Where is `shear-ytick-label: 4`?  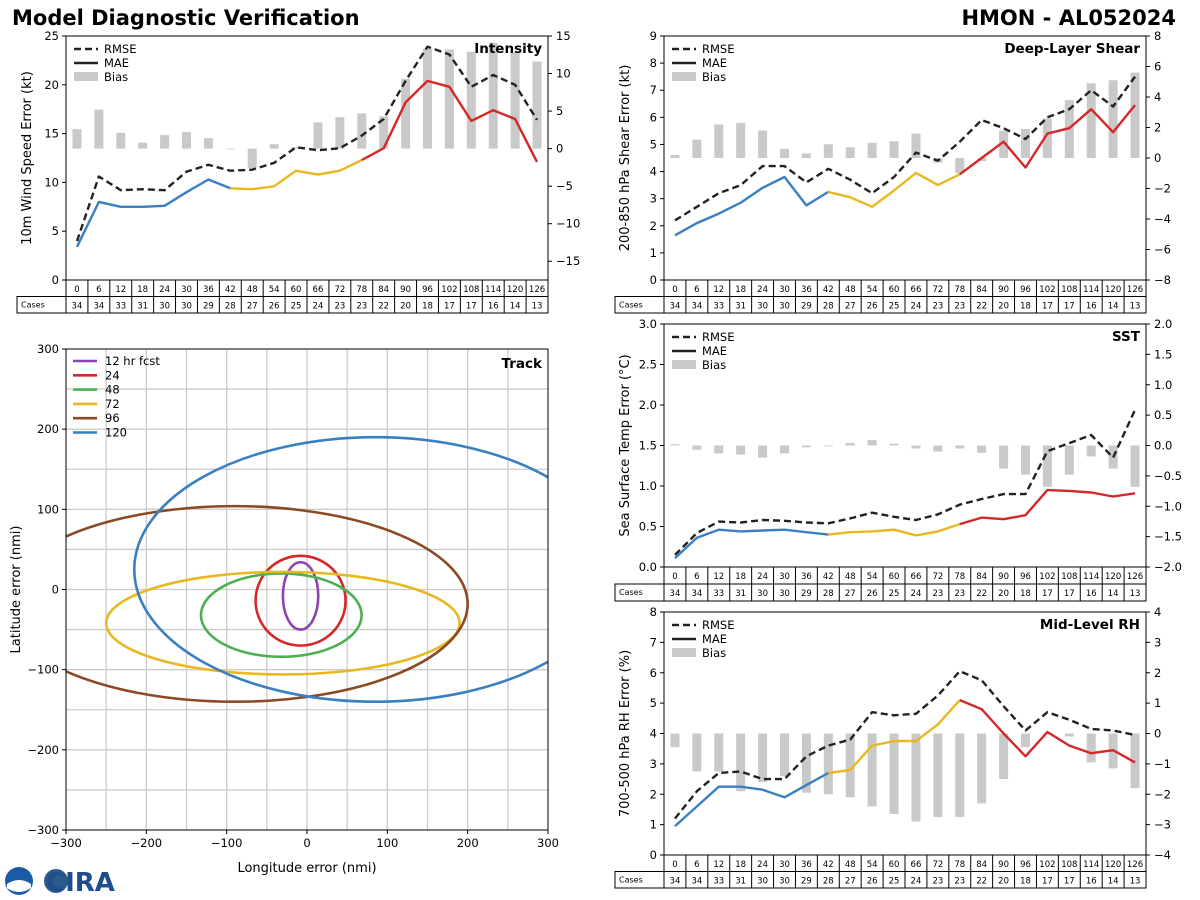
shear-ytick-label: 4 is located at coordinates (653, 172).